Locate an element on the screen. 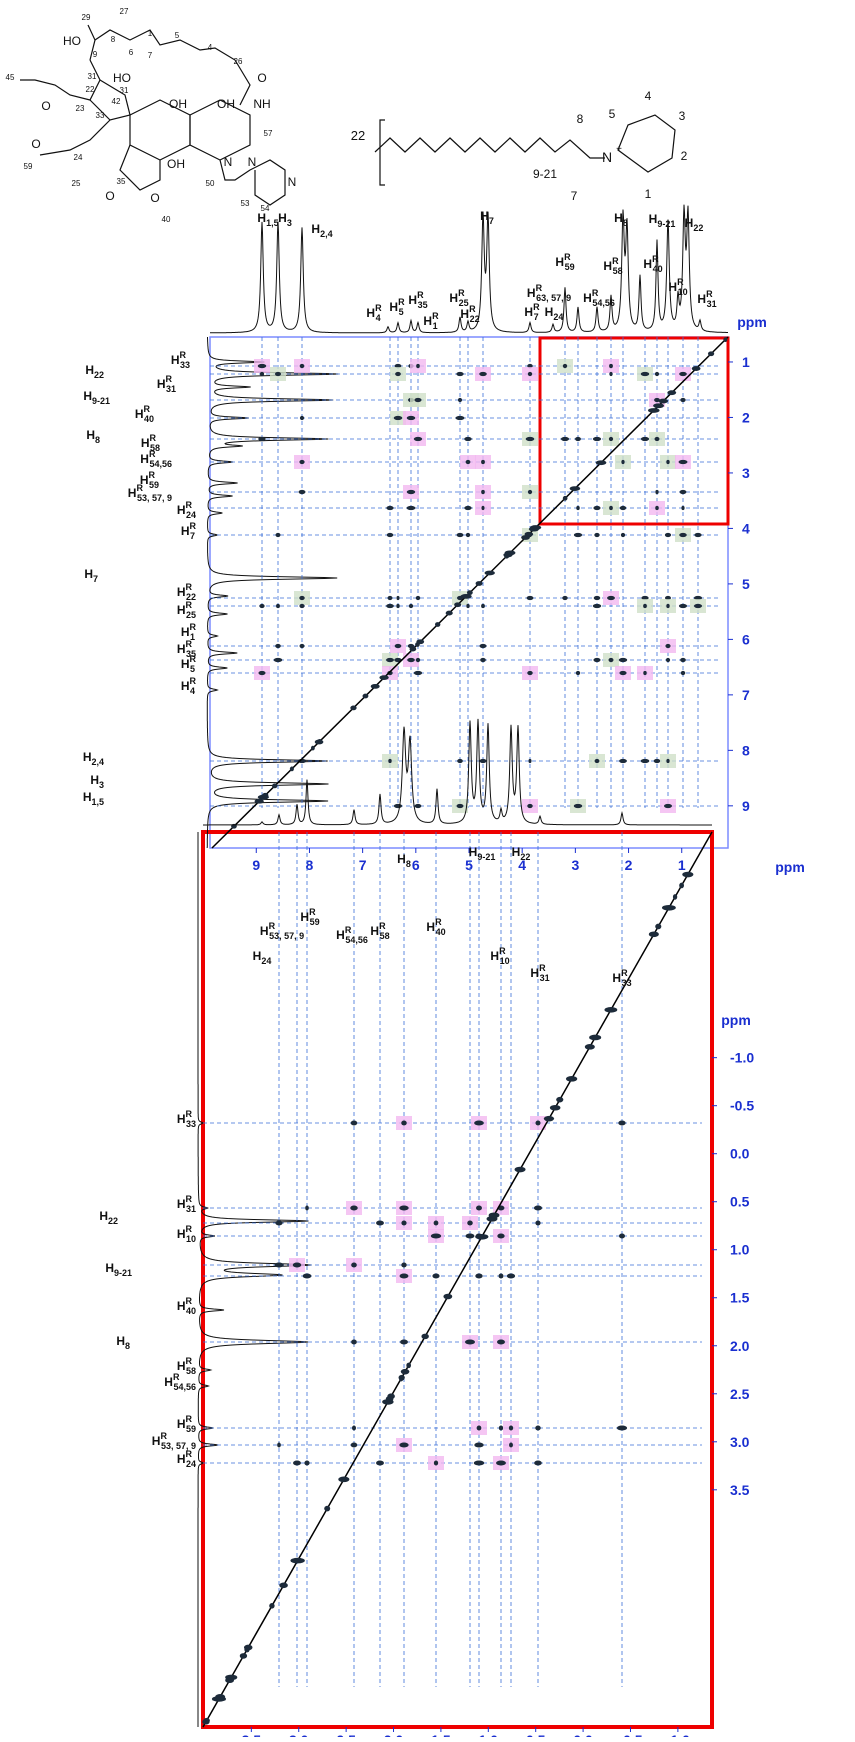 This screenshot has width=855, height=1742. peak-label: HR 33 is located at coordinates (180, 360).